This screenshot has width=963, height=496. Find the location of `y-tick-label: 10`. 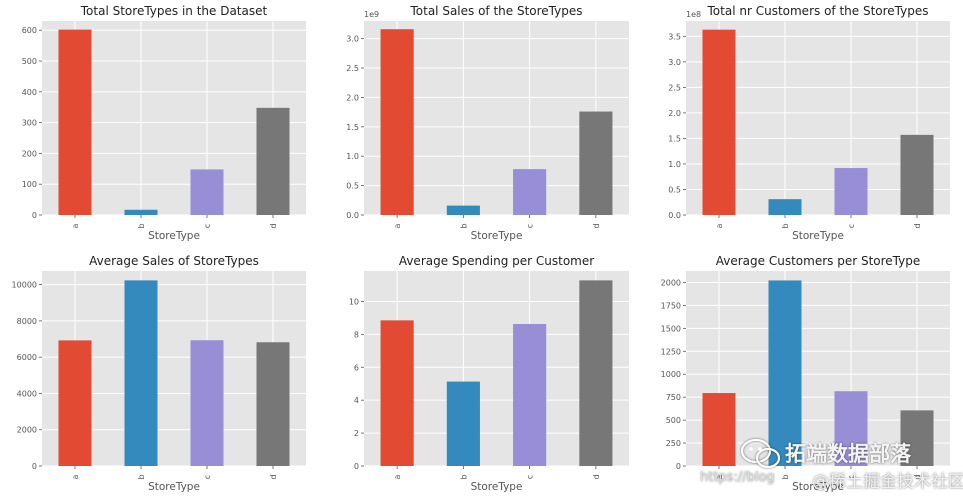

y-tick-label: 10 is located at coordinates (354, 301).